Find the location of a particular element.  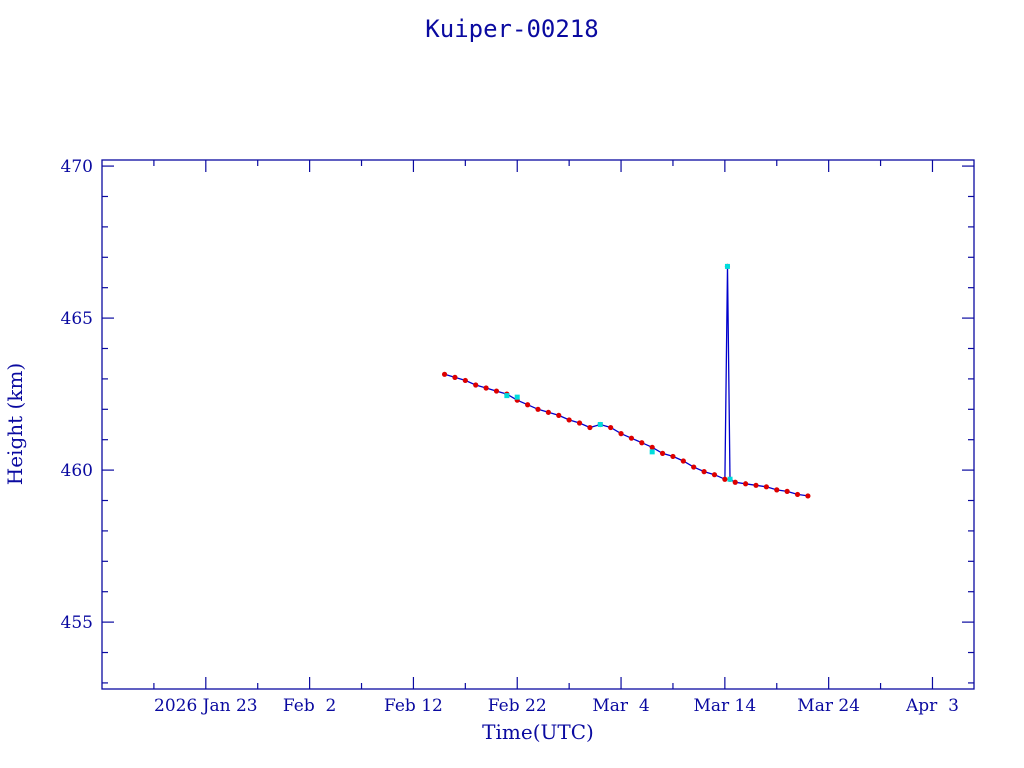

x-tick-label: Apr 3 is located at coordinates (932, 706).